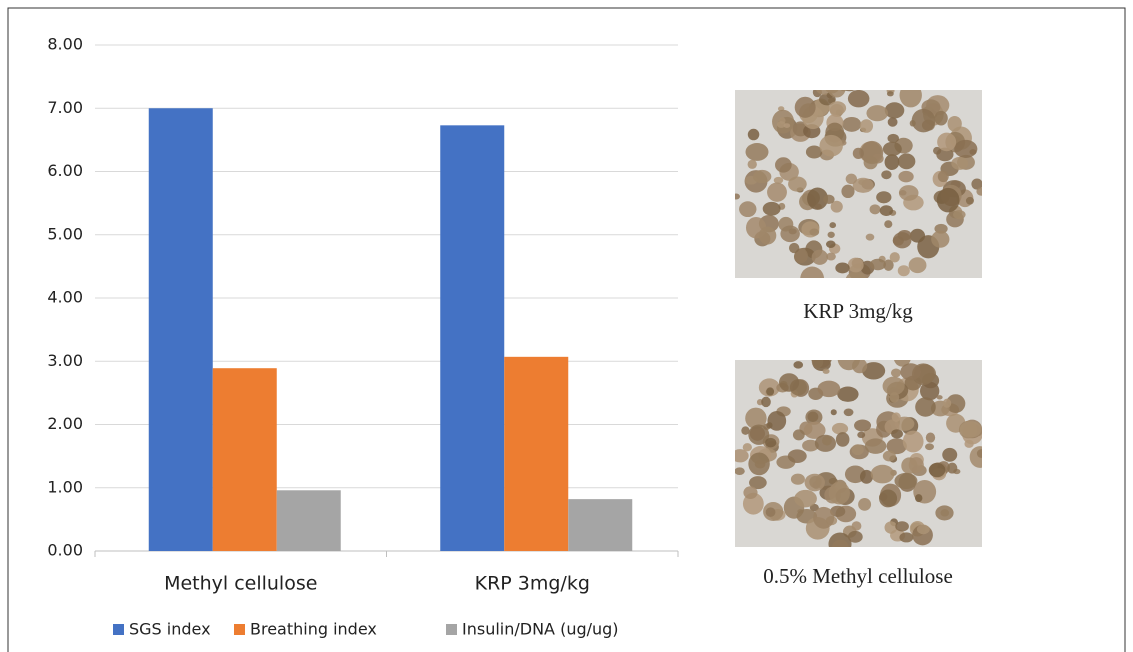 The image size is (1133, 652). What do you see at coordinates (65, 107) in the screenshot?
I see `y-tick-label: 7.00` at bounding box center [65, 107].